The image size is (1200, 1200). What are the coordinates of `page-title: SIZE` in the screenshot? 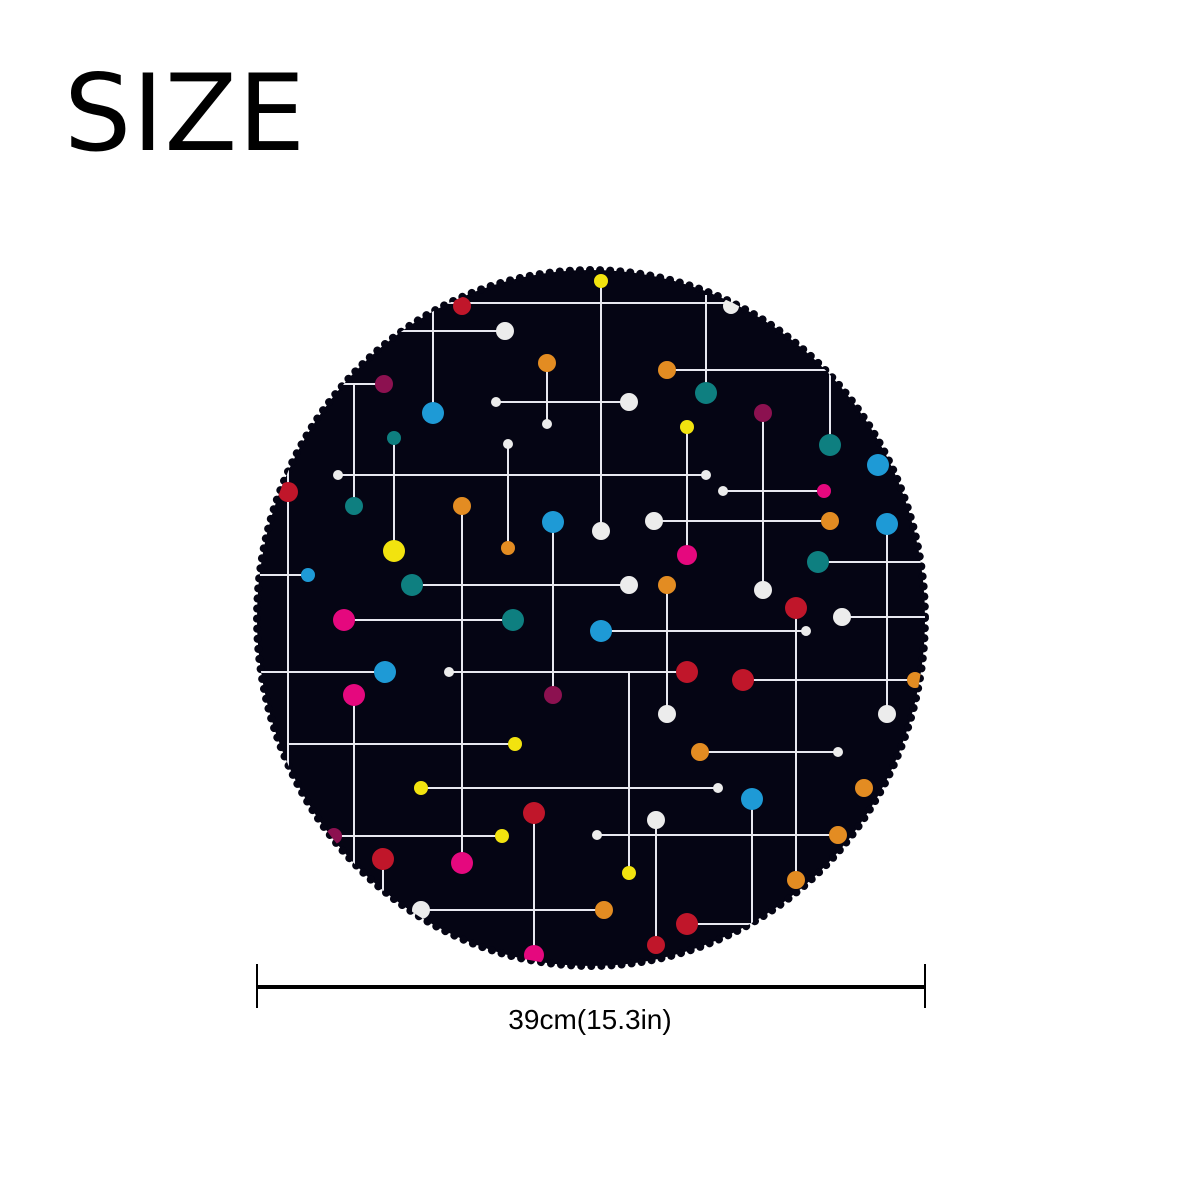 It's located at (185, 113).